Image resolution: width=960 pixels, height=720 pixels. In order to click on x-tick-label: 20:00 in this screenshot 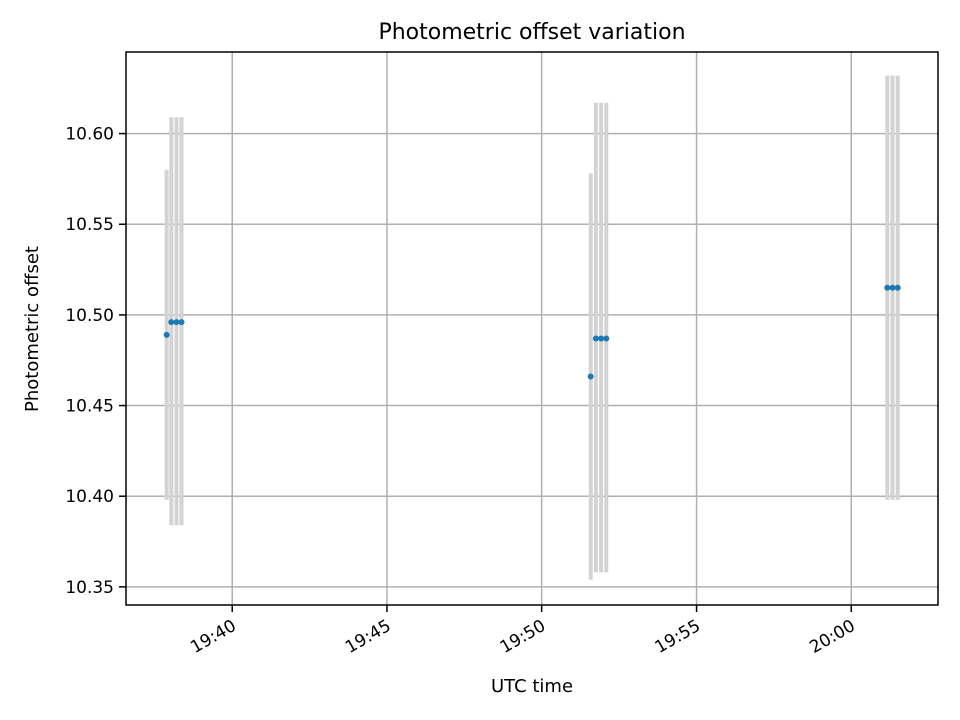, I will do `click(832, 637)`.